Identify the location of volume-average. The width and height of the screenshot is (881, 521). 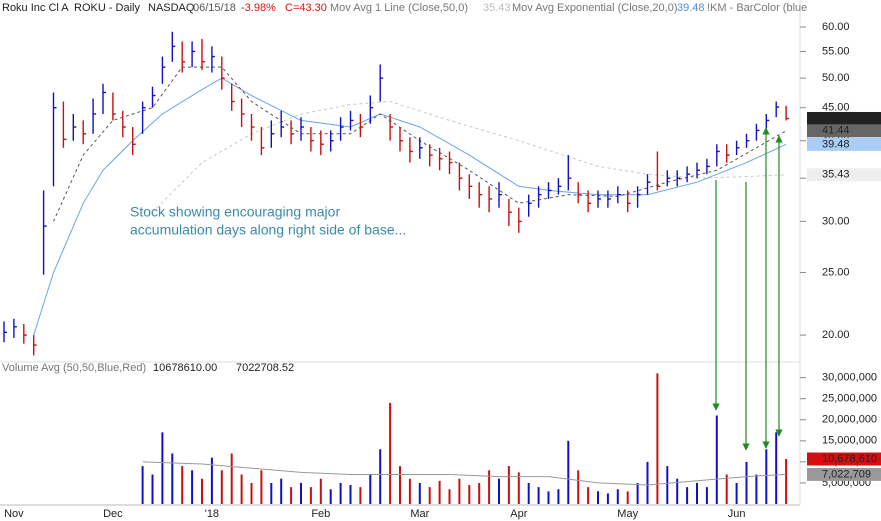
(464, 473).